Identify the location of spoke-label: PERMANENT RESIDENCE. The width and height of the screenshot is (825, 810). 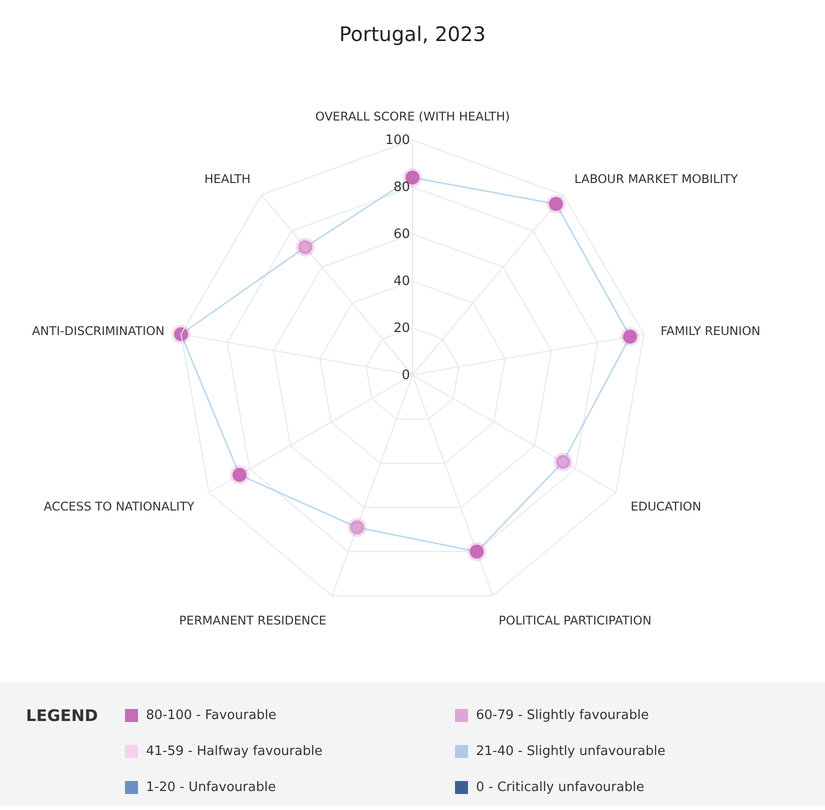
(252, 620).